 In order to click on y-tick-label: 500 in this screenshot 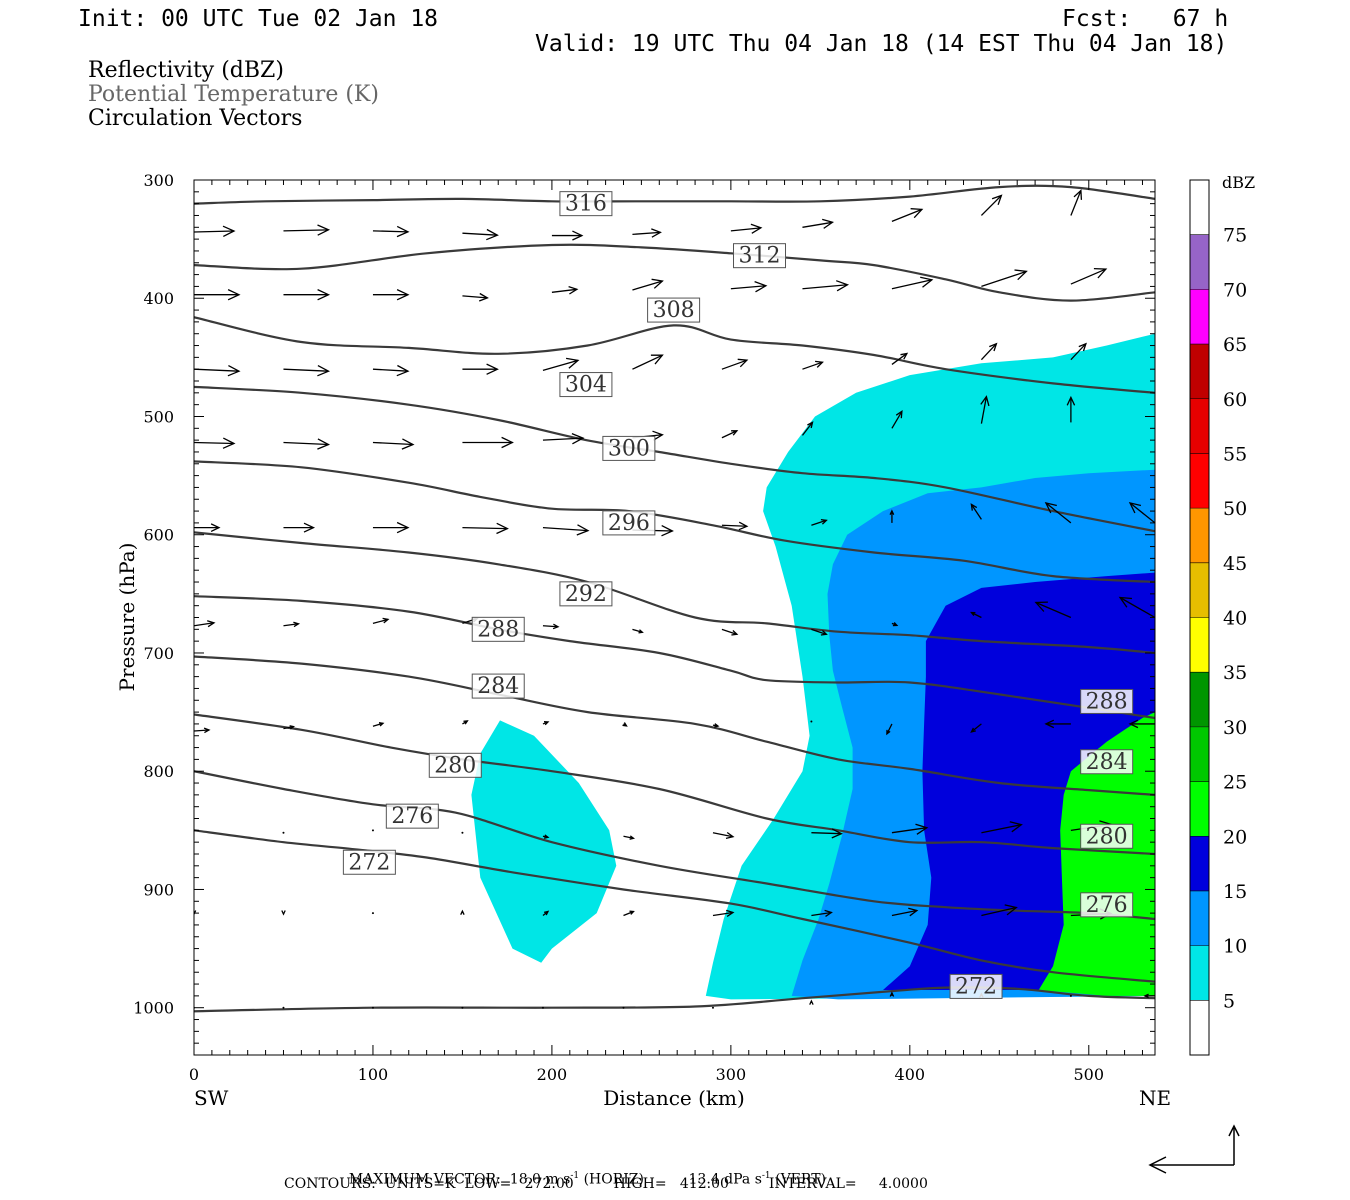, I will do `click(158, 416)`.